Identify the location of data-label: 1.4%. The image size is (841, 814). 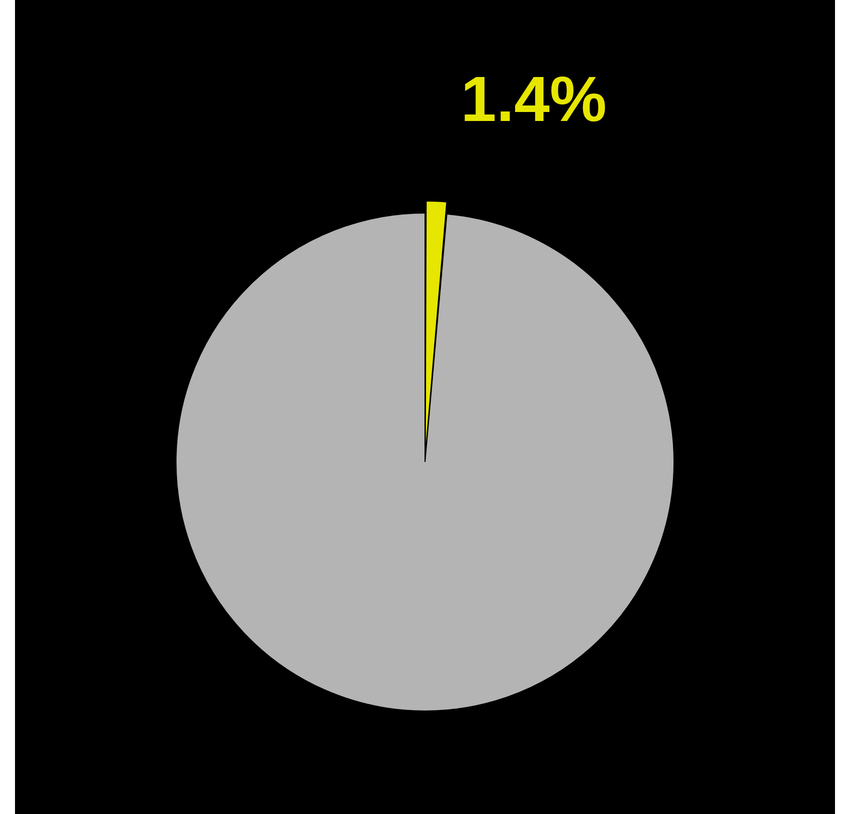
(533, 98).